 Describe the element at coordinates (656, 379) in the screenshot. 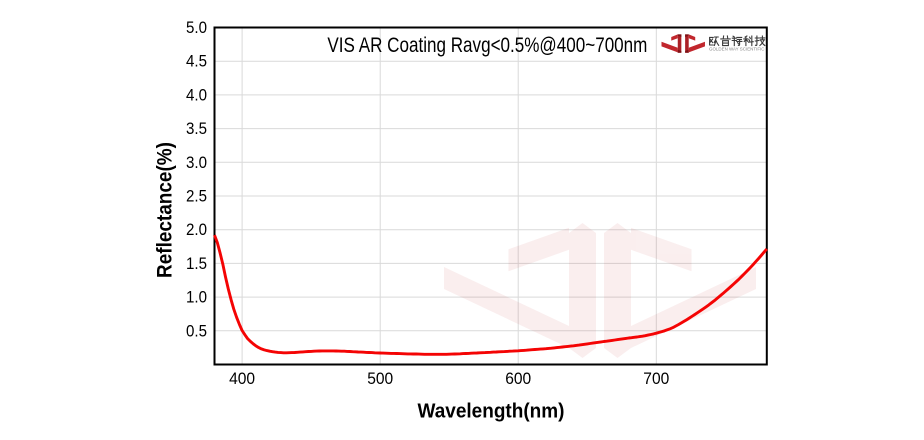

I see `svg-text: 700` at that location.